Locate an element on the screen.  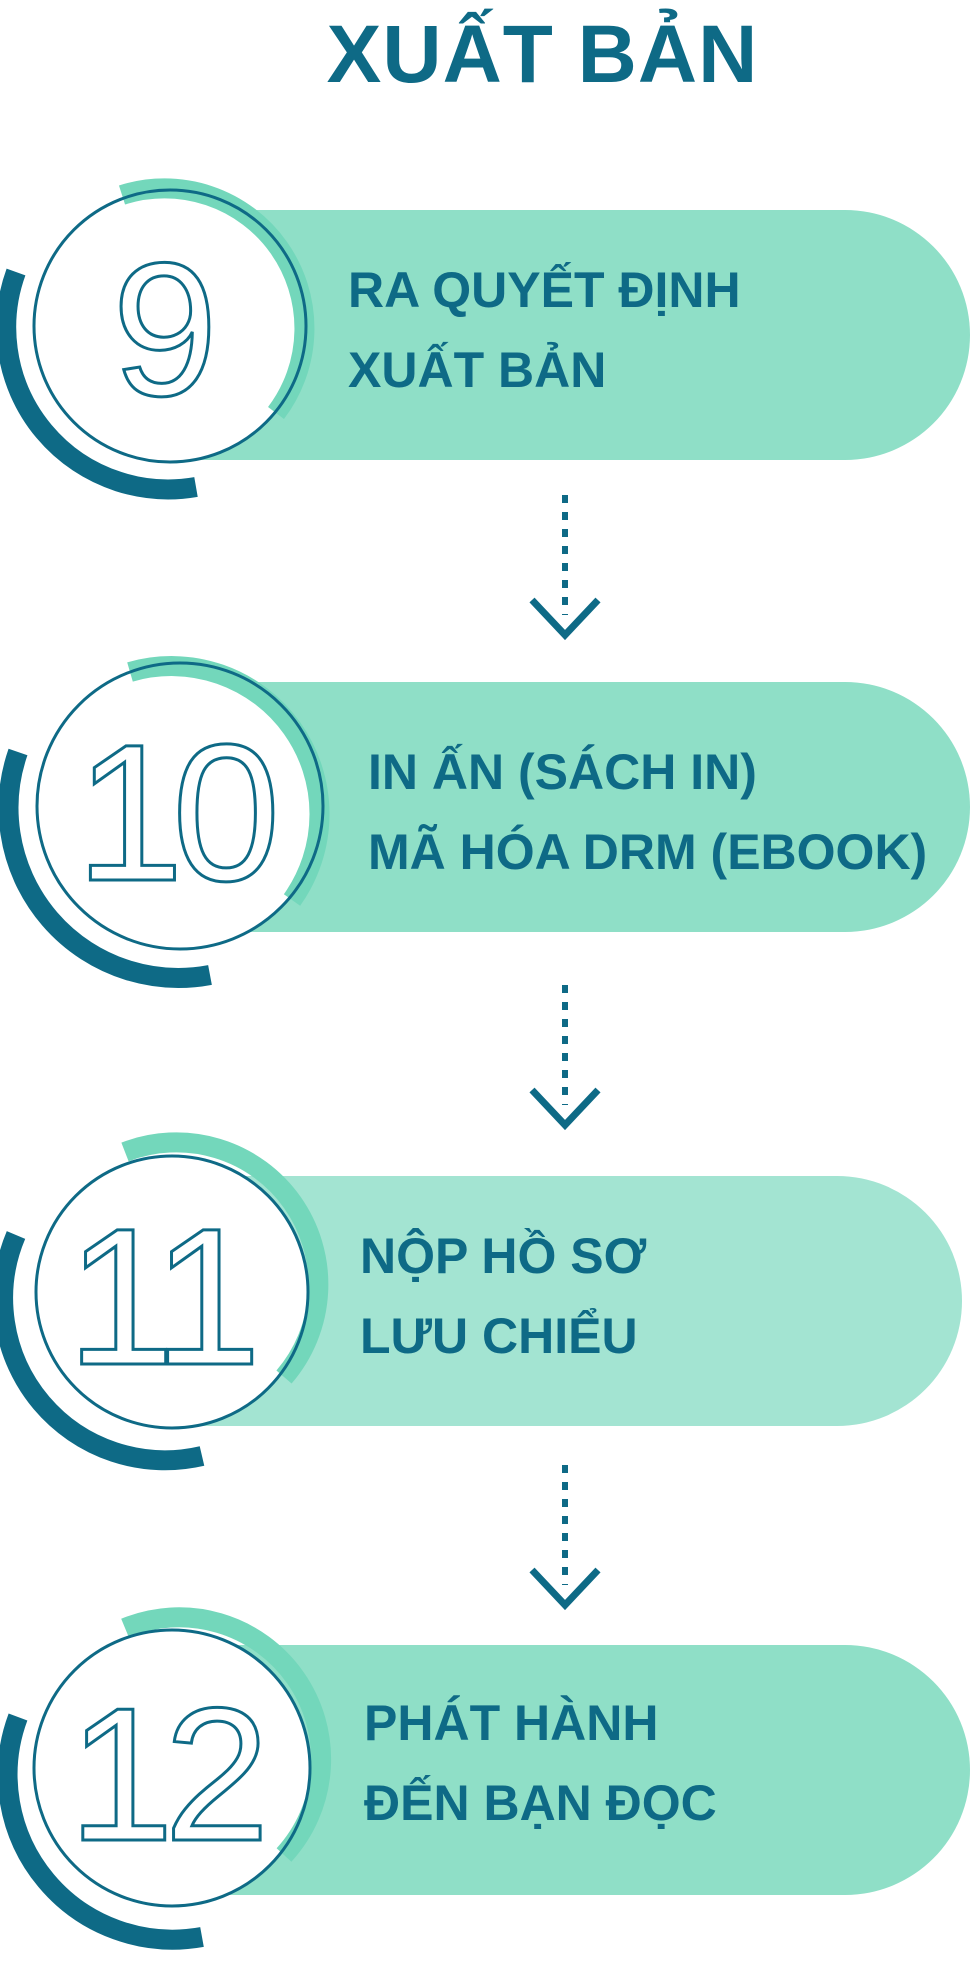
step-9-label-line2: XUẤT BẢN is located at coordinates (477, 370).